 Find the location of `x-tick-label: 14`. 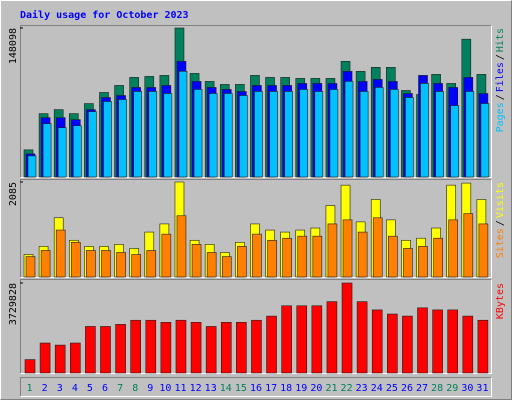

x-tick-label: 14 is located at coordinates (226, 388).